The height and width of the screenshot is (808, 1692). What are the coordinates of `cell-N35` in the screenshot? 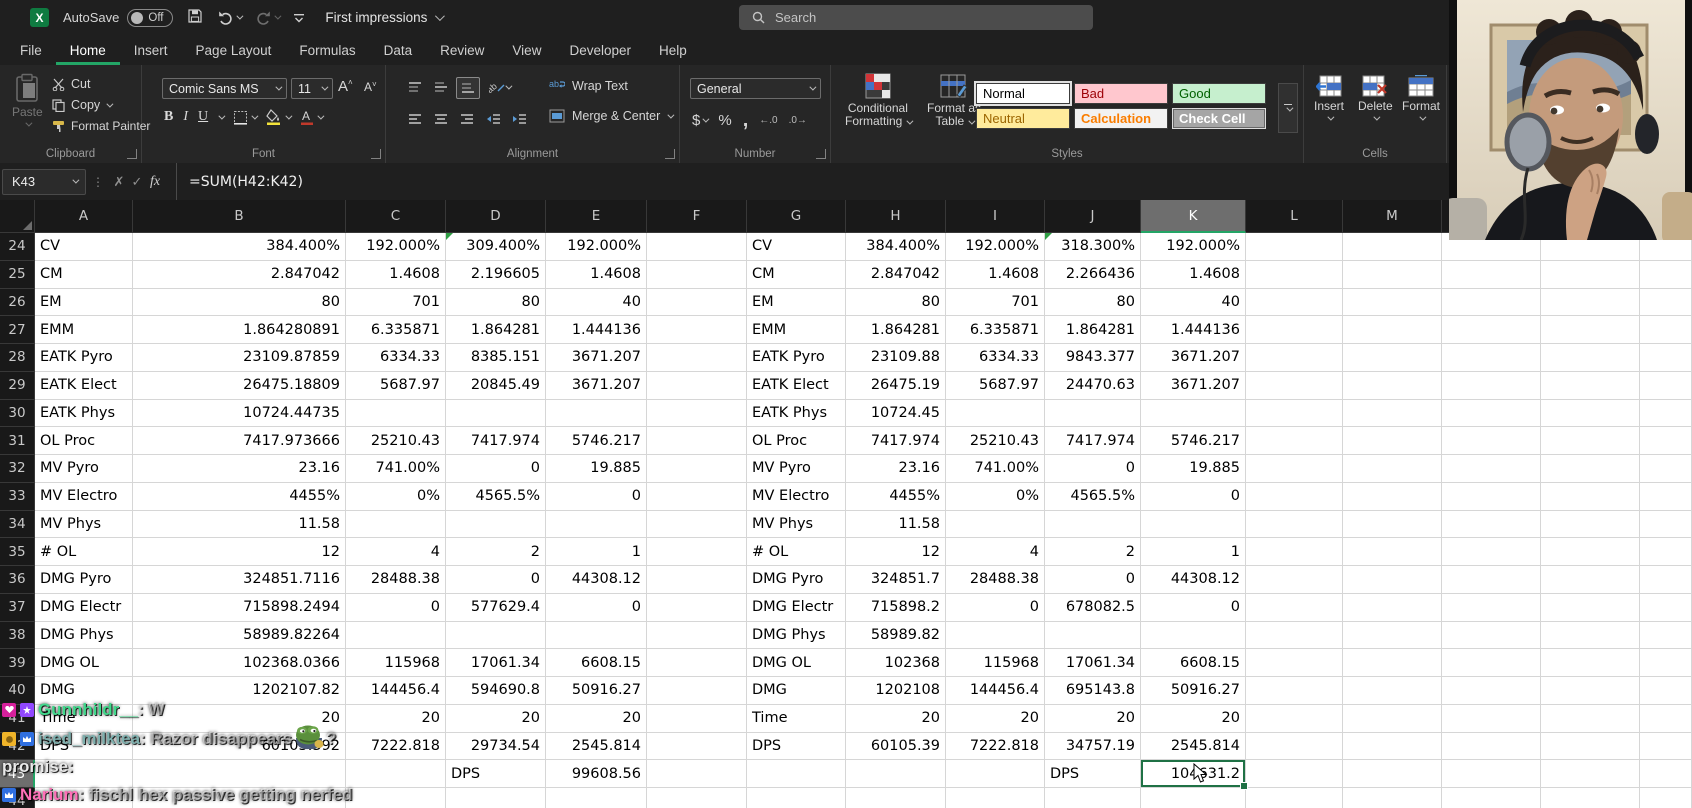 It's located at (1491, 552).